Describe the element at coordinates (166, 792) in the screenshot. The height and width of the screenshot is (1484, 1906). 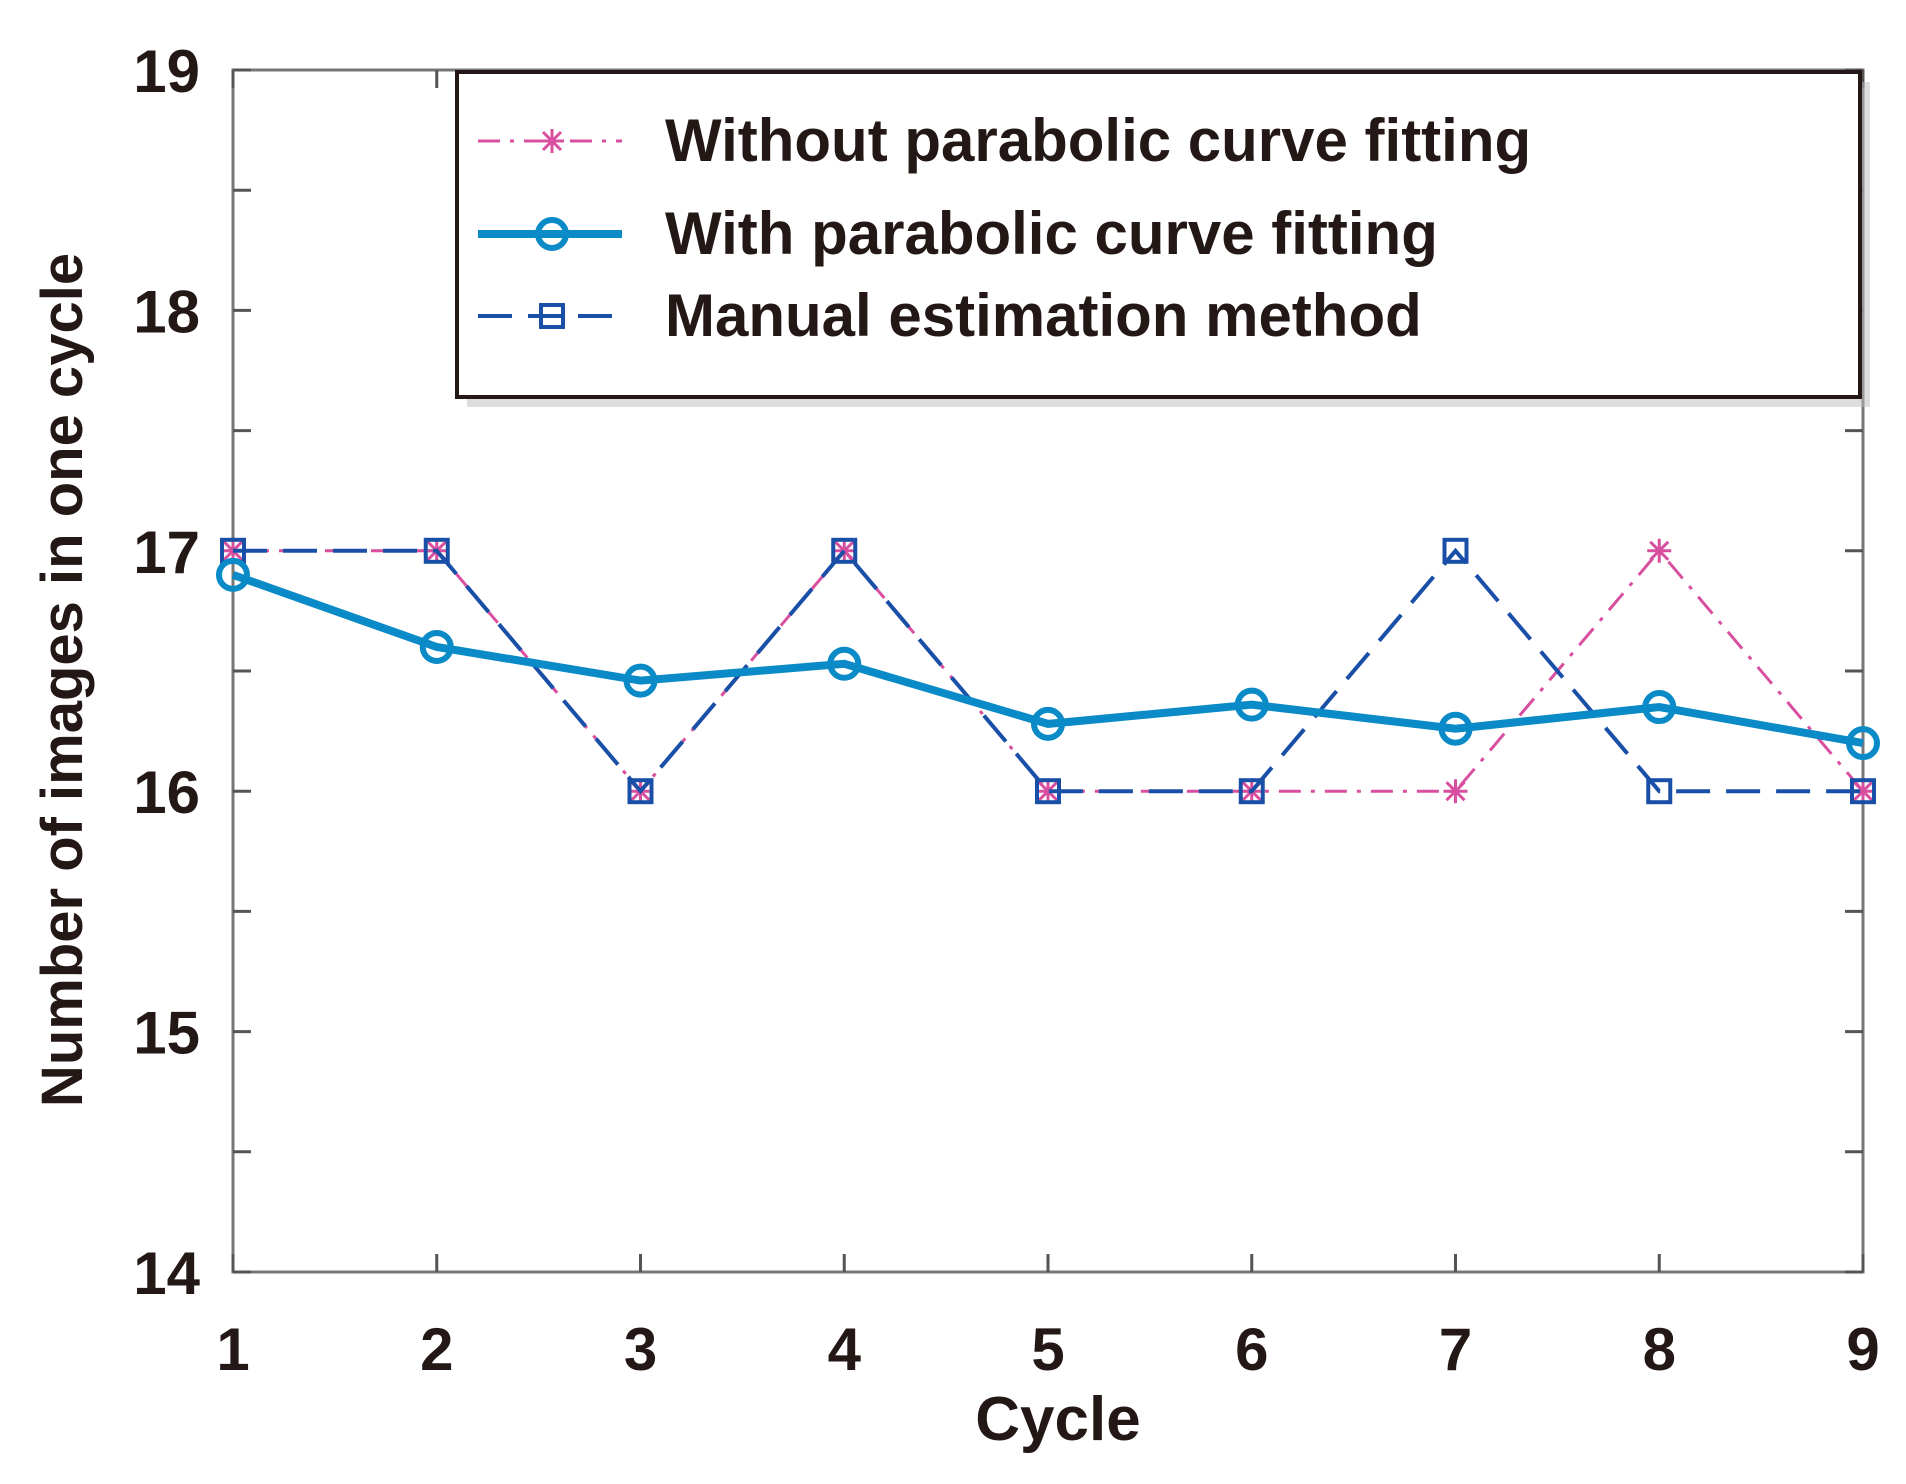
I see `y-tick-label: 16` at that location.